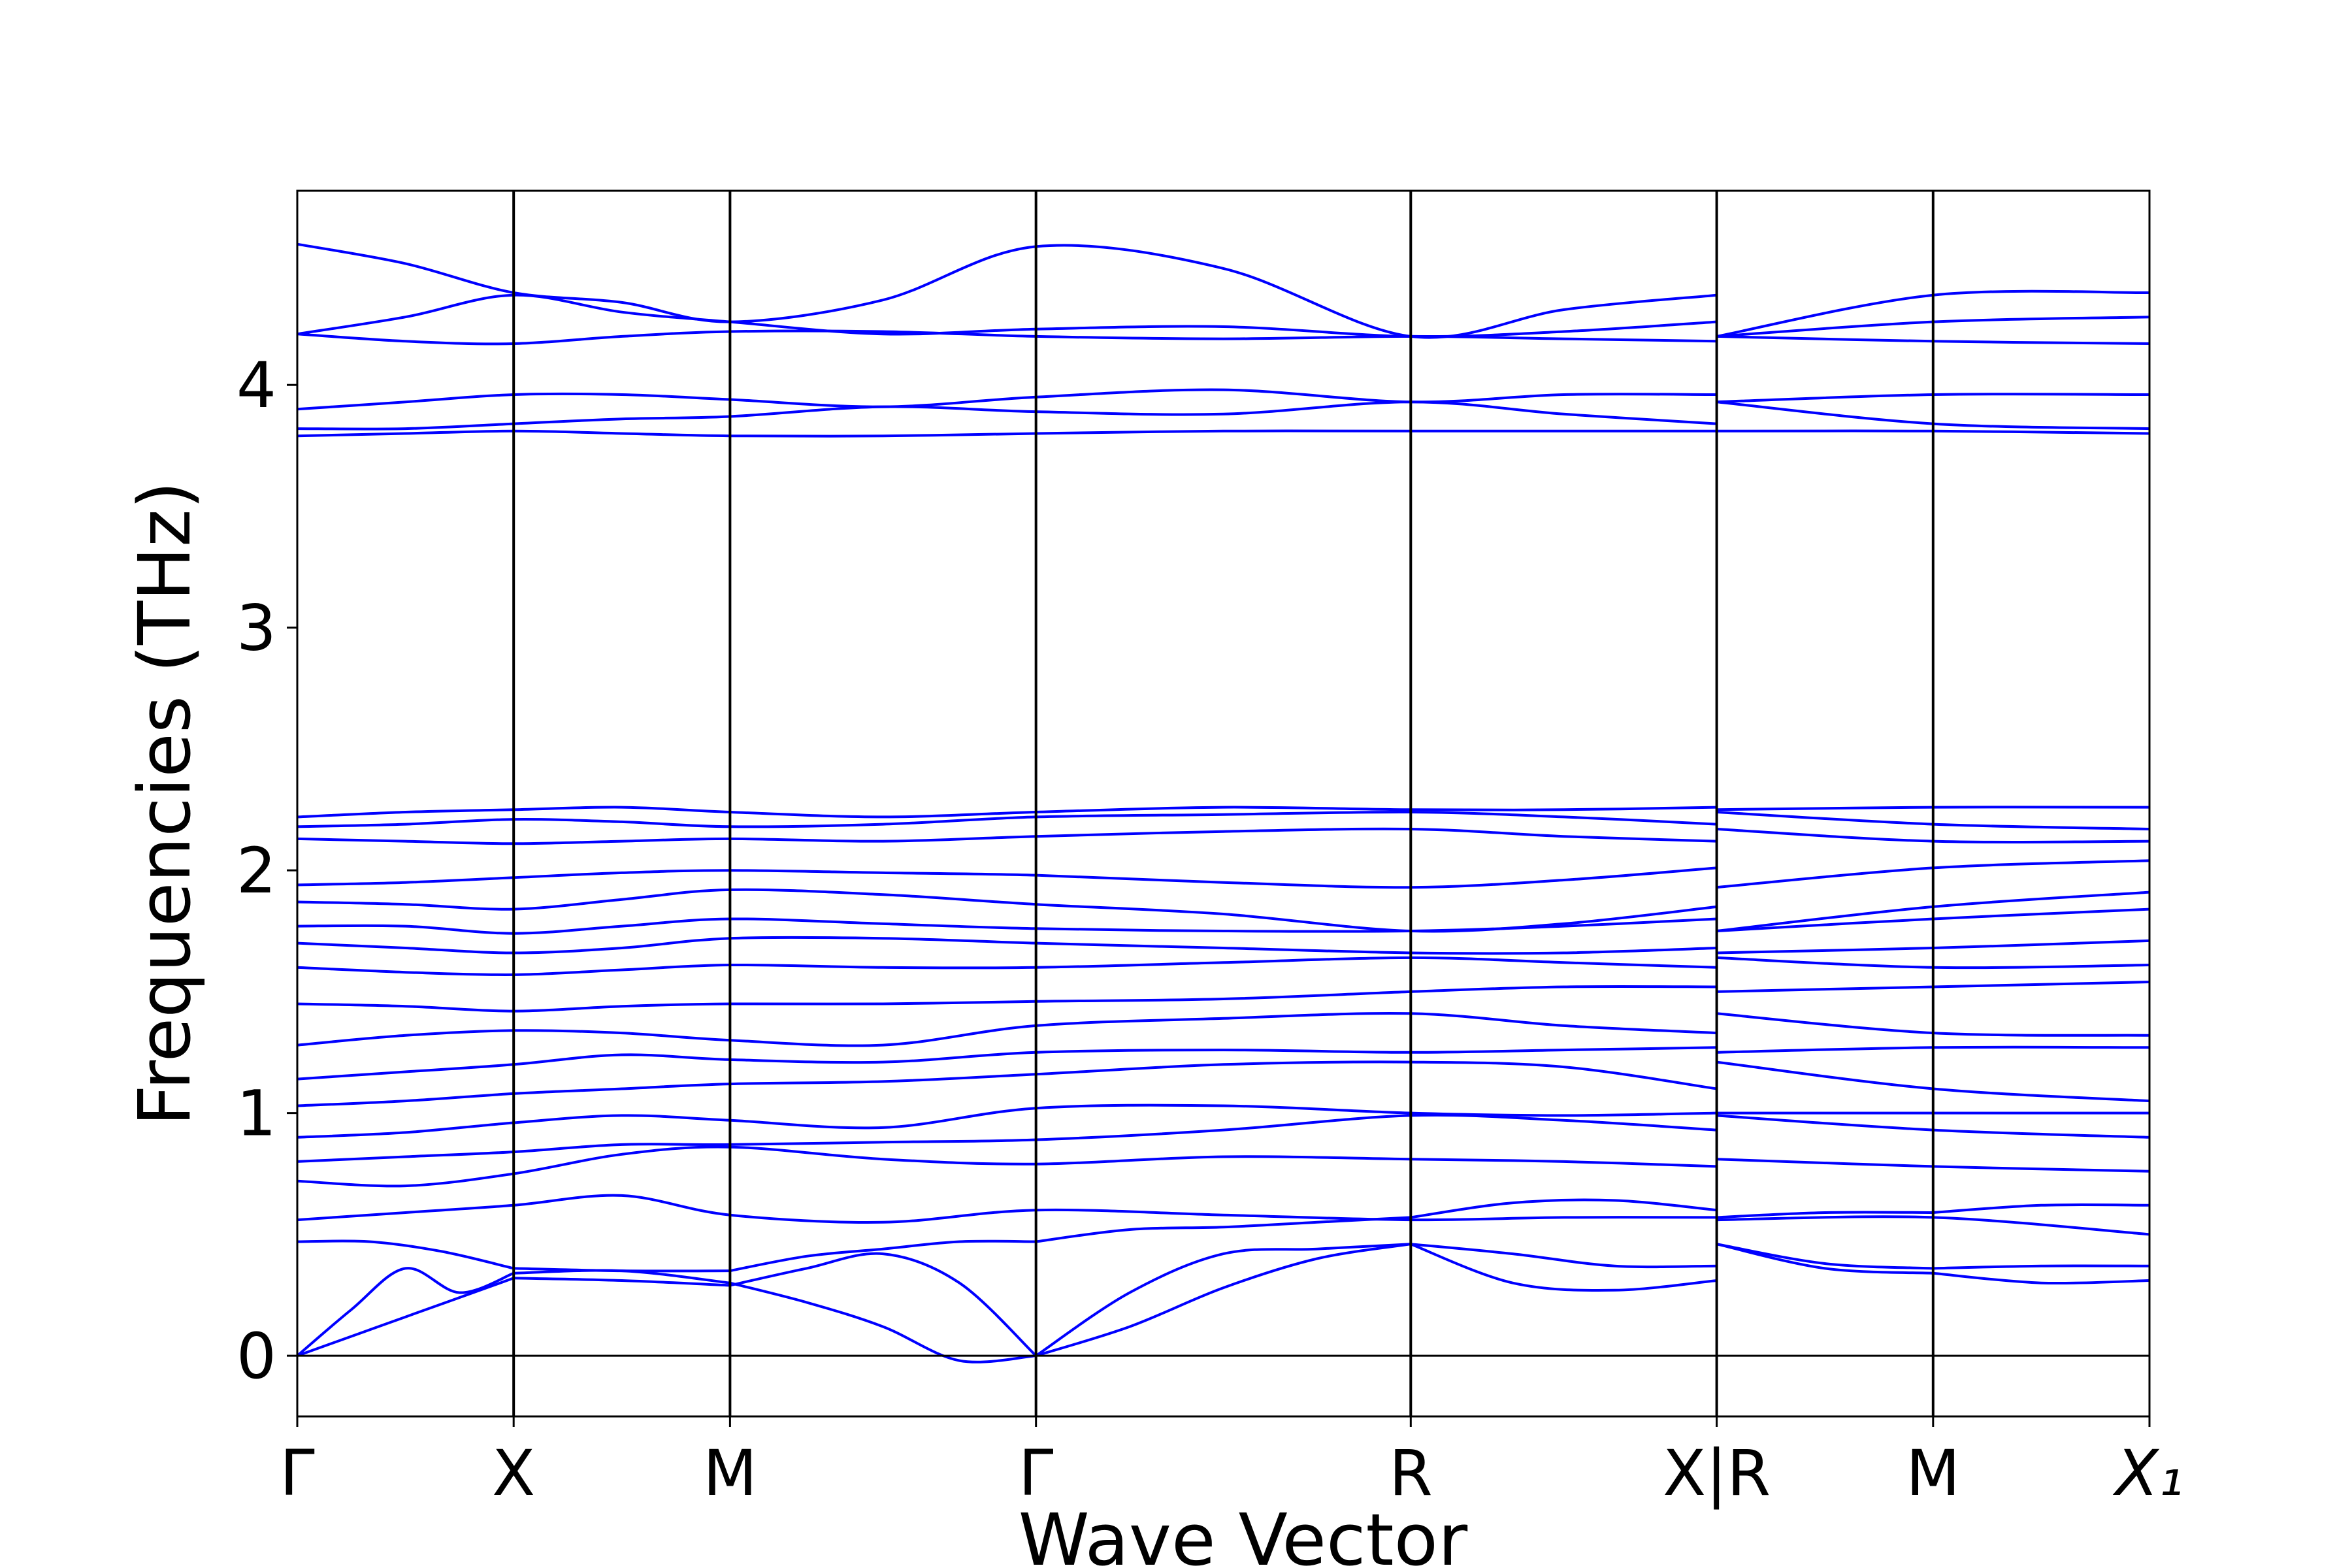 The height and width of the screenshot is (1568, 2352). Describe the element at coordinates (1717, 1474) in the screenshot. I see `x-tick-label: X|R` at that location.